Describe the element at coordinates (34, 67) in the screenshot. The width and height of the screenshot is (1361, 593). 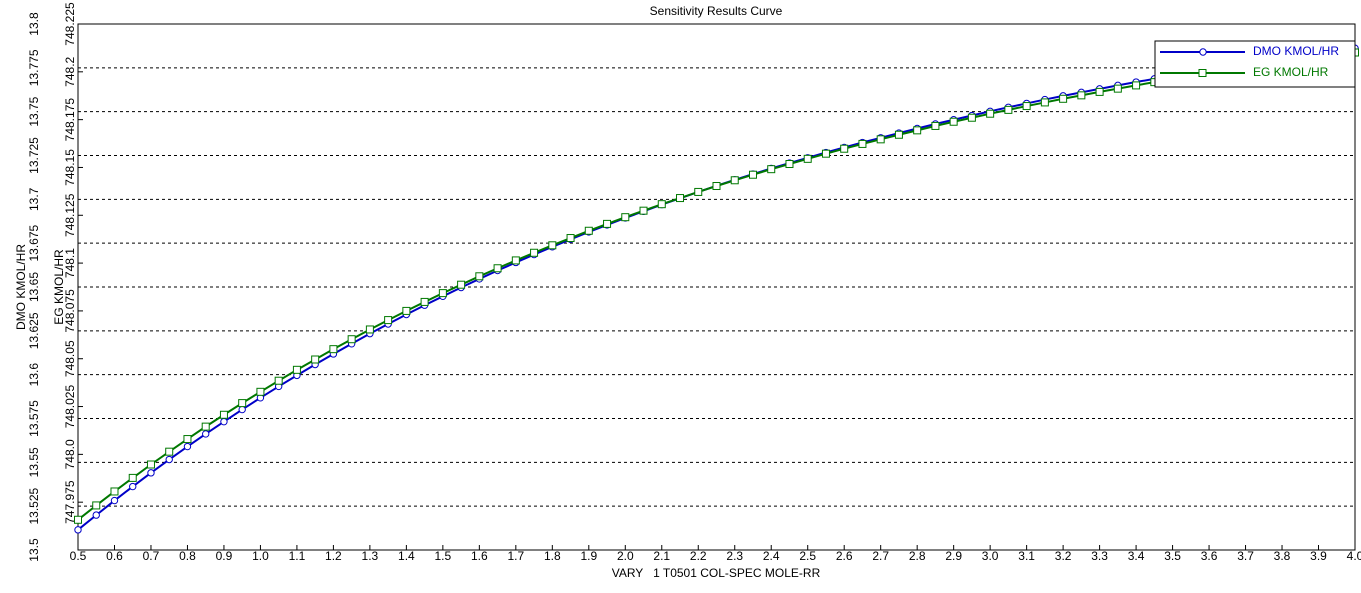
I see `y-tick-label: 13.775` at that location.